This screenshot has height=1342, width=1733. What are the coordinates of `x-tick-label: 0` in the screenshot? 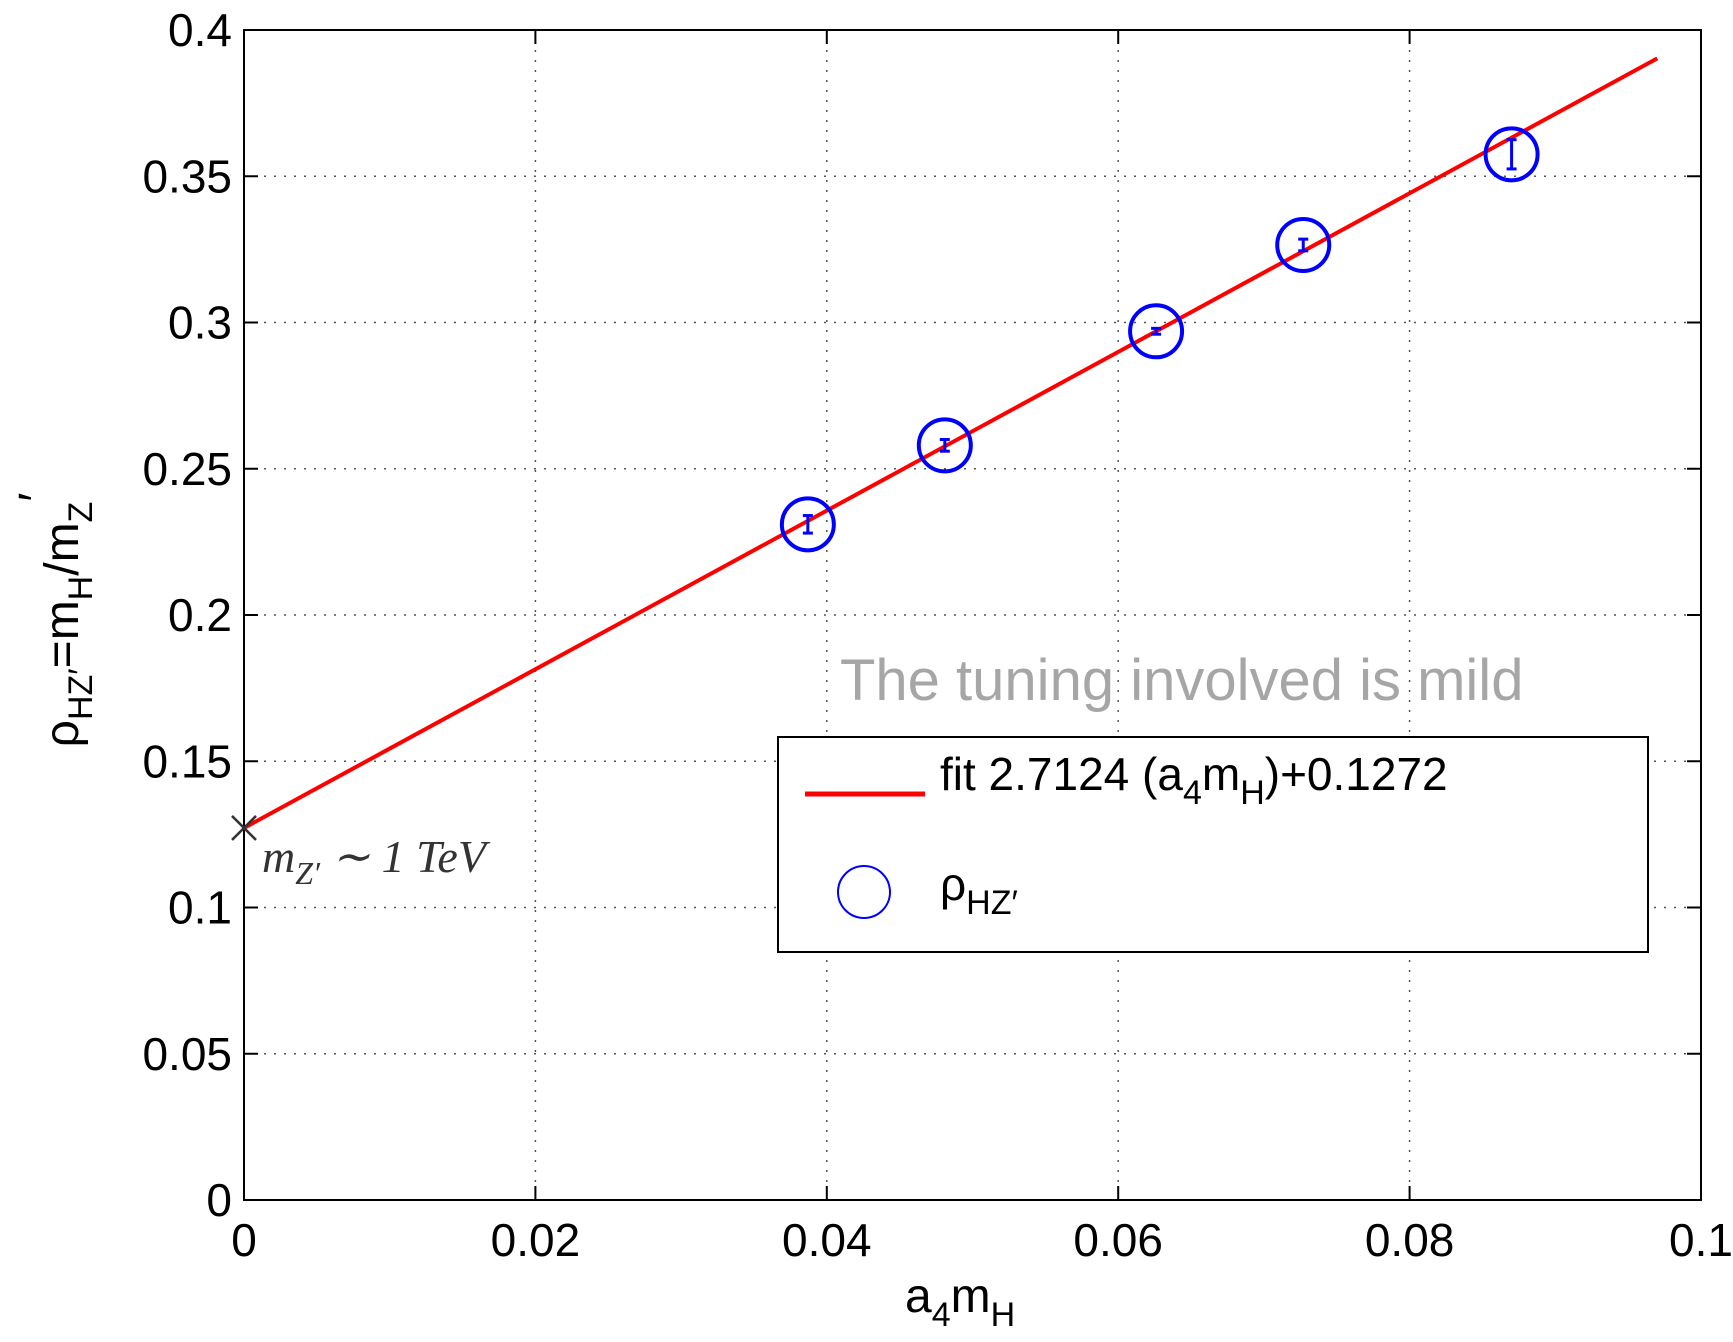 It's located at (244, 1240).